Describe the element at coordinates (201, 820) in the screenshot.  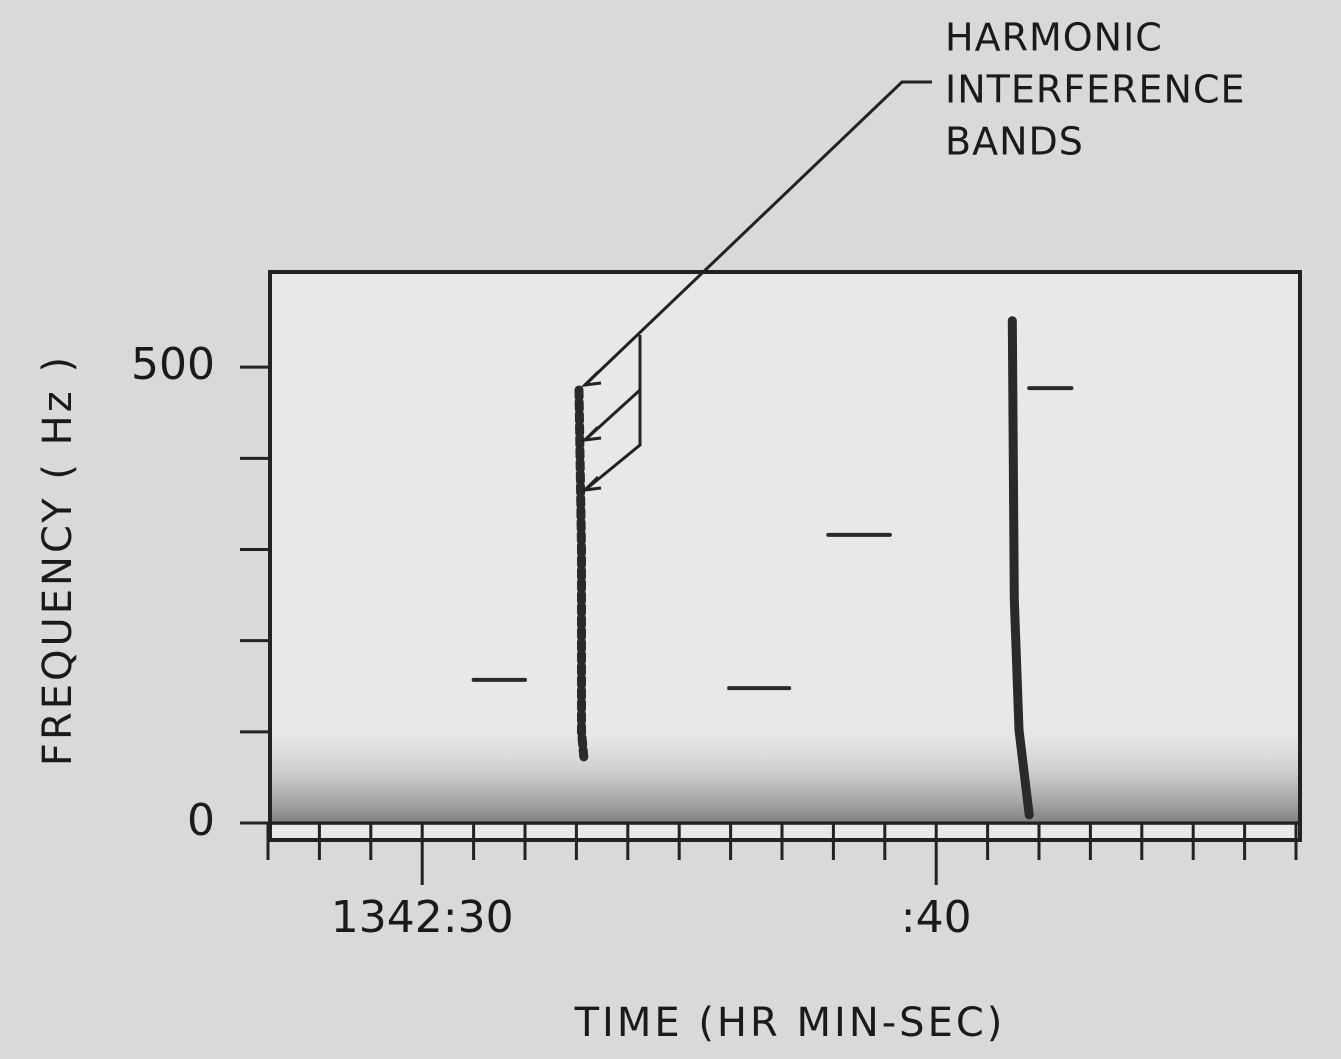
I see `y-tick-label: 0` at that location.